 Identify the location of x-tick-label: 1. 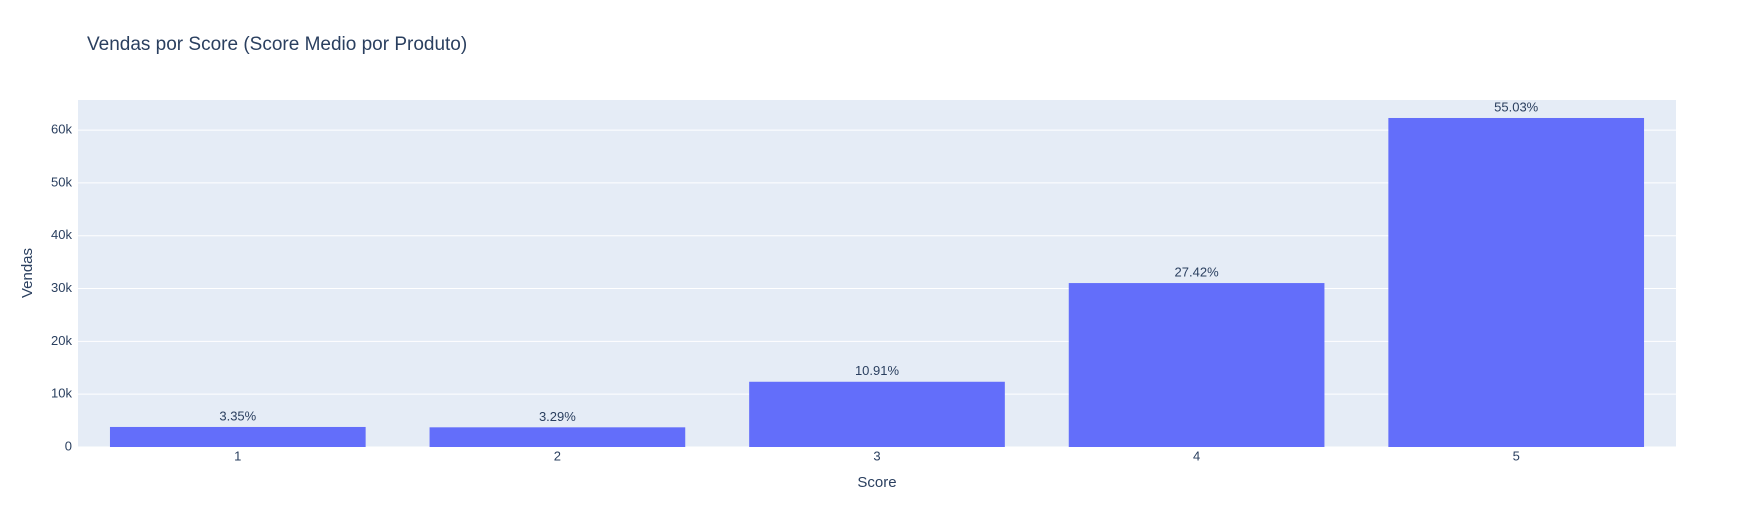
(237, 455).